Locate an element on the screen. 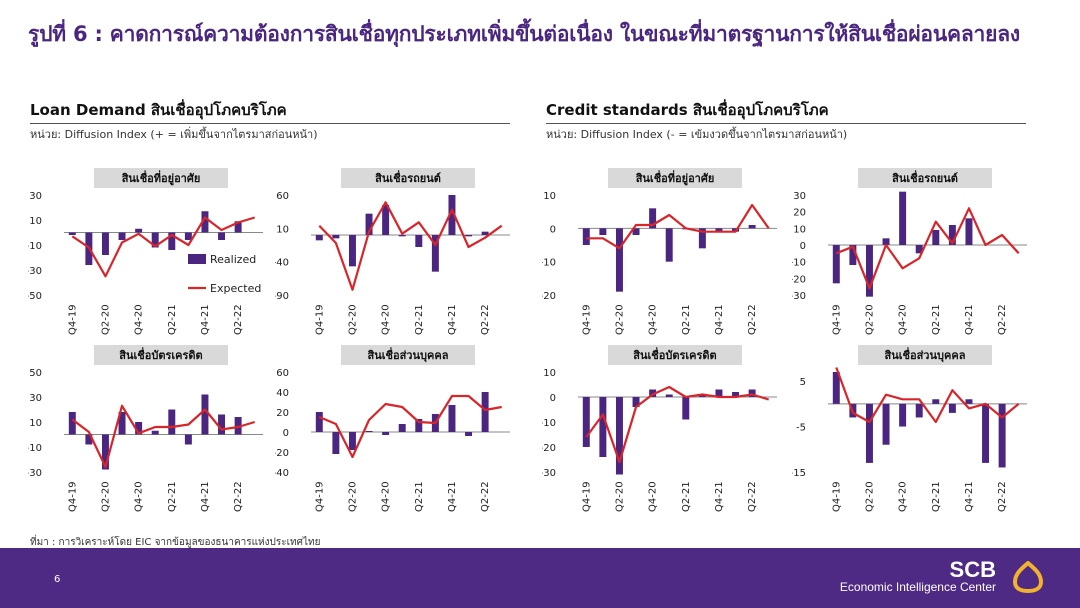  y-tick-label: -40 is located at coordinates (282, 473).